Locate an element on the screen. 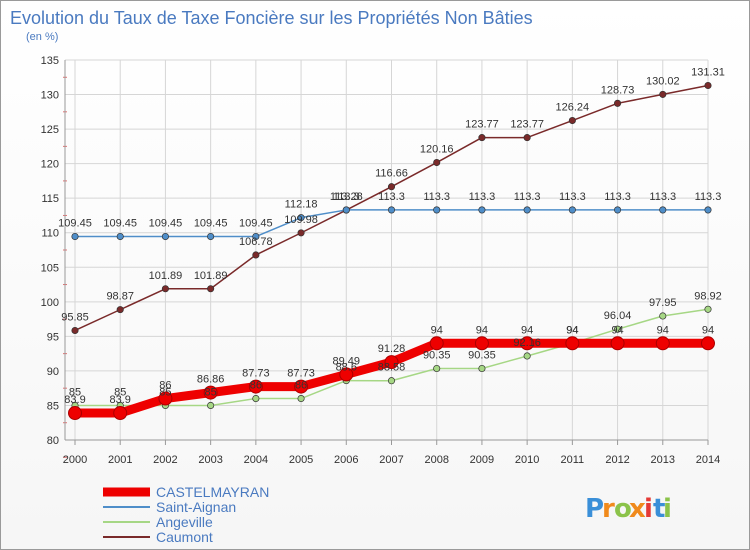 Image resolution: width=750 pixels, height=550 pixels. y-tick-label: 120 is located at coordinates (50, 165).